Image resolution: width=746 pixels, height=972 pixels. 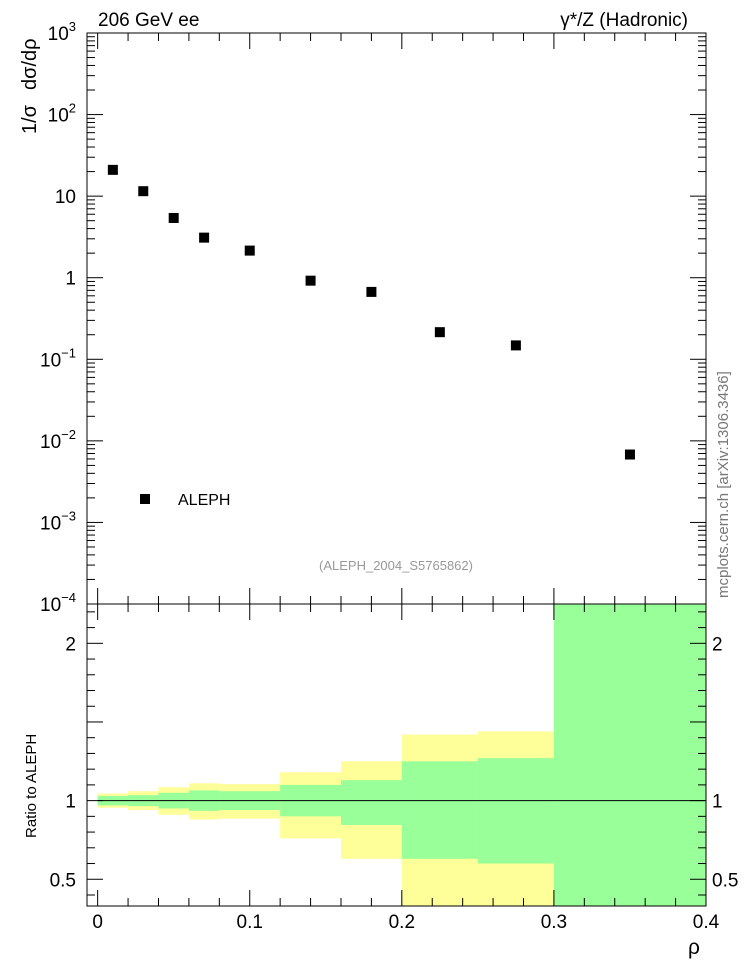 I want to click on ratio-y-tick-label-right: 2, so click(x=717, y=644).